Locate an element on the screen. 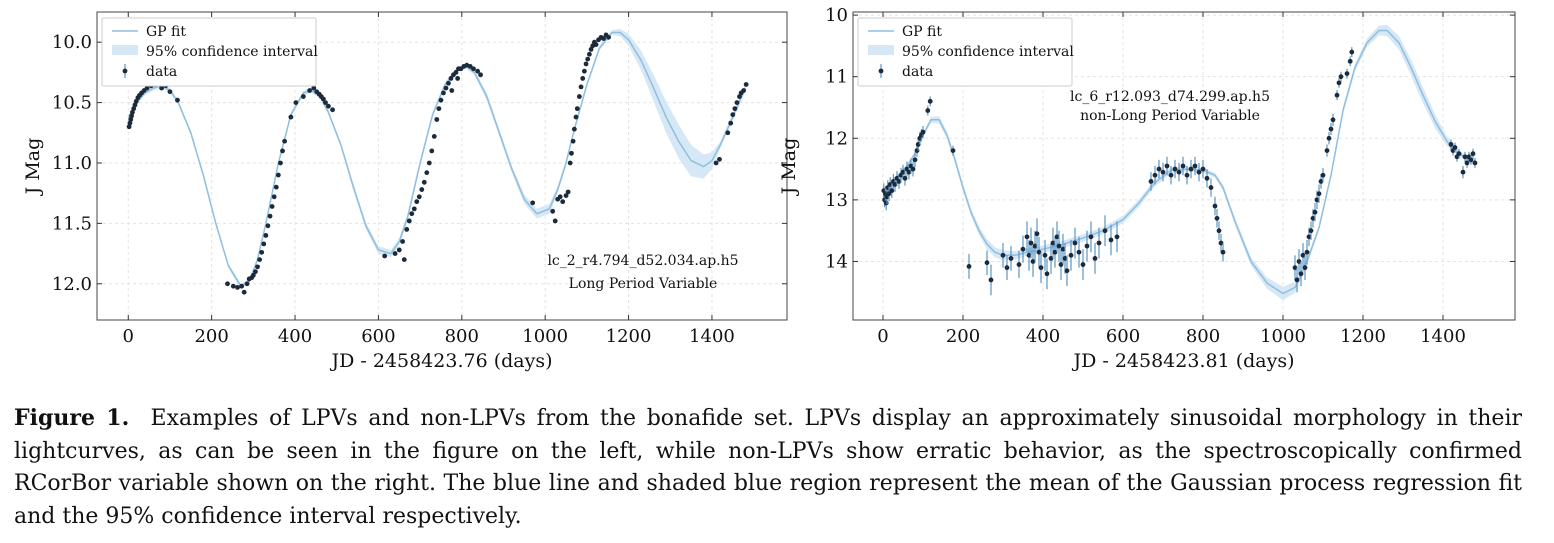 This screenshot has height=543, width=1554. x-axis-label: JD - 2458423.81 (days) is located at coordinates (1182, 361).